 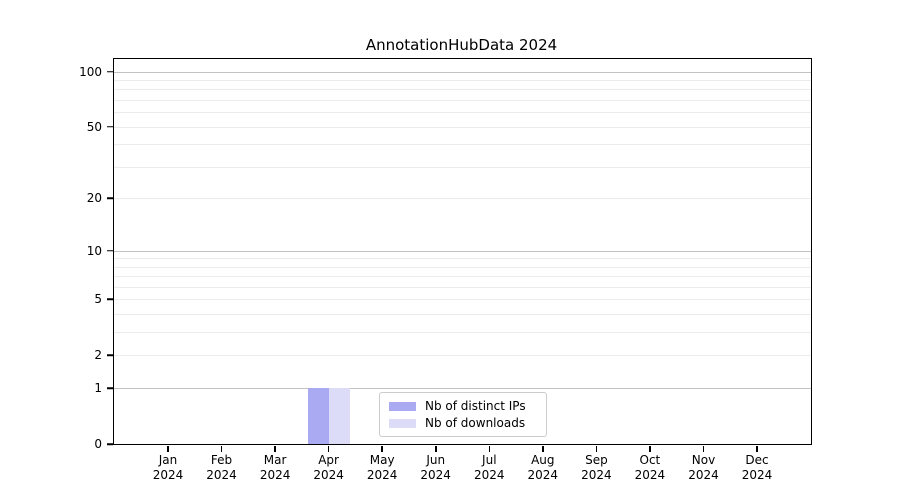 What do you see at coordinates (461, 45) in the screenshot?
I see `chart-title: AnnotationHubData 2024` at bounding box center [461, 45].